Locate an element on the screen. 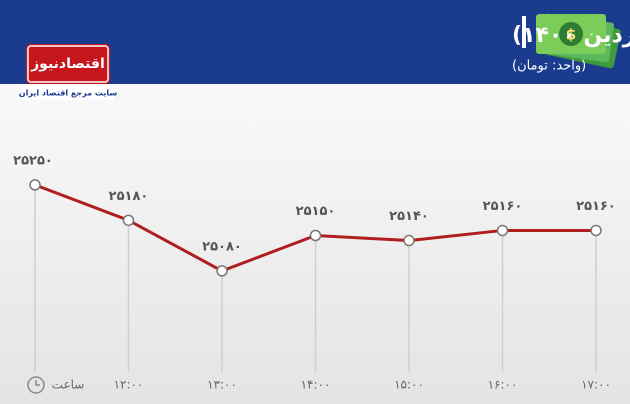  clock-icon is located at coordinates (36, 385).